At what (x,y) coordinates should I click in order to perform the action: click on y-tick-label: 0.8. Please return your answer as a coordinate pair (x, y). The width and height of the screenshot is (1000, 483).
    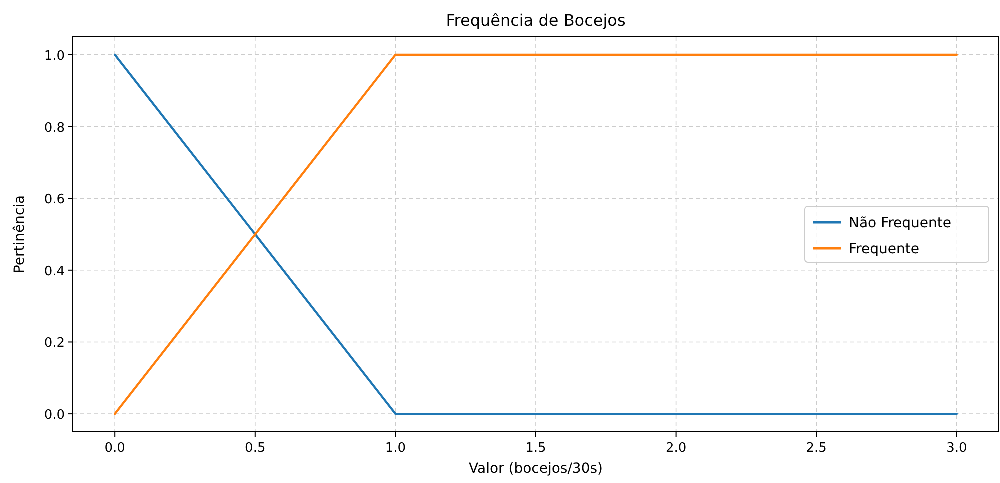
    Looking at the image, I should click on (54, 128).